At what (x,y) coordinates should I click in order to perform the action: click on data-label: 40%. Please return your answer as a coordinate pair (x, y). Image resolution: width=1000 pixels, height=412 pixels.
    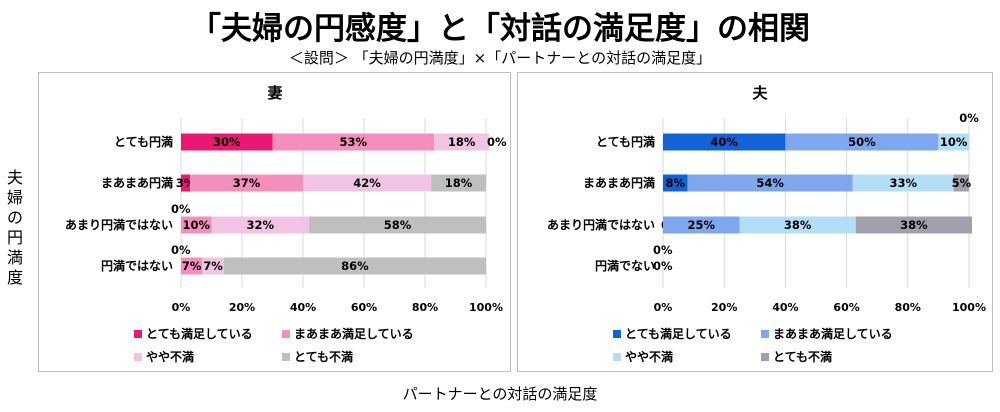
    Looking at the image, I should click on (724, 142).